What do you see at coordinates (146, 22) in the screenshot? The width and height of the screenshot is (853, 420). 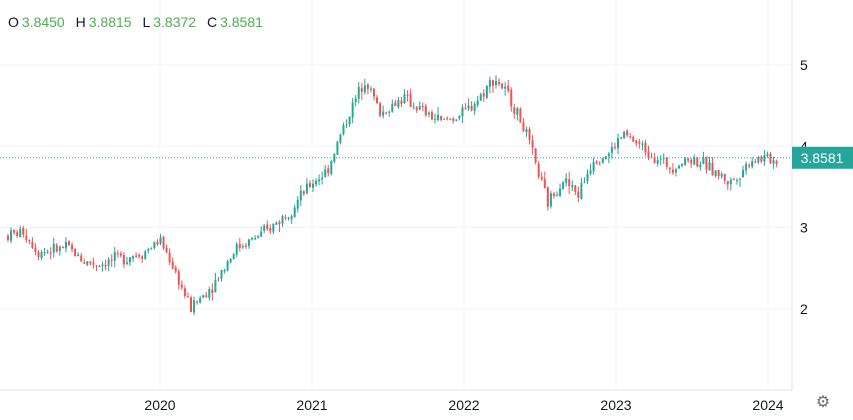 I see `low-label: L` at bounding box center [146, 22].